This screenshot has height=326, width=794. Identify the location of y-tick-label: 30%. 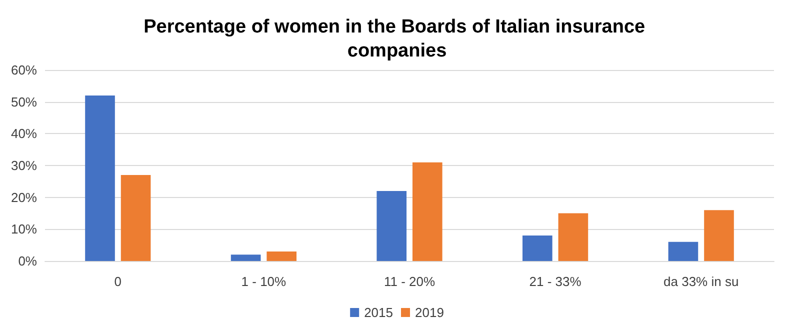
(24, 165).